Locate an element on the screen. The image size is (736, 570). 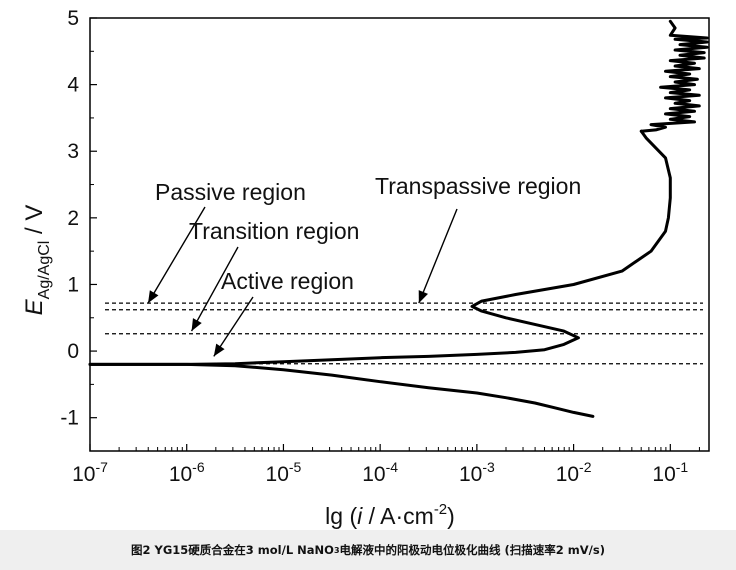
x-tick-label: 10⁻⁶ is located at coordinates (187, 472).